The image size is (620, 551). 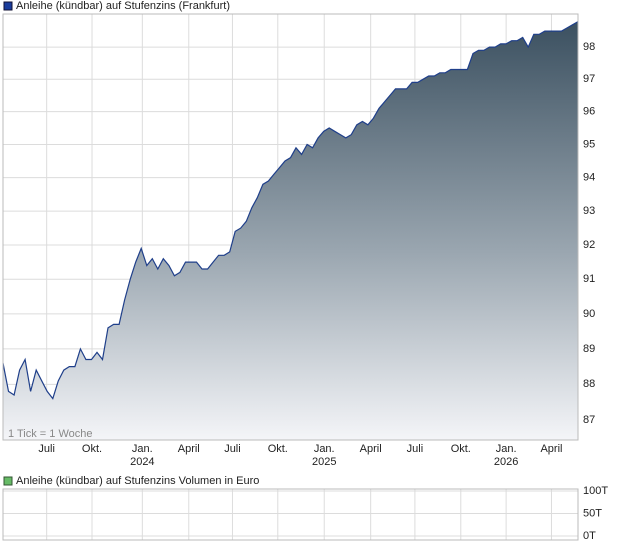 I want to click on x-year-label: 2025, so click(x=324, y=462).